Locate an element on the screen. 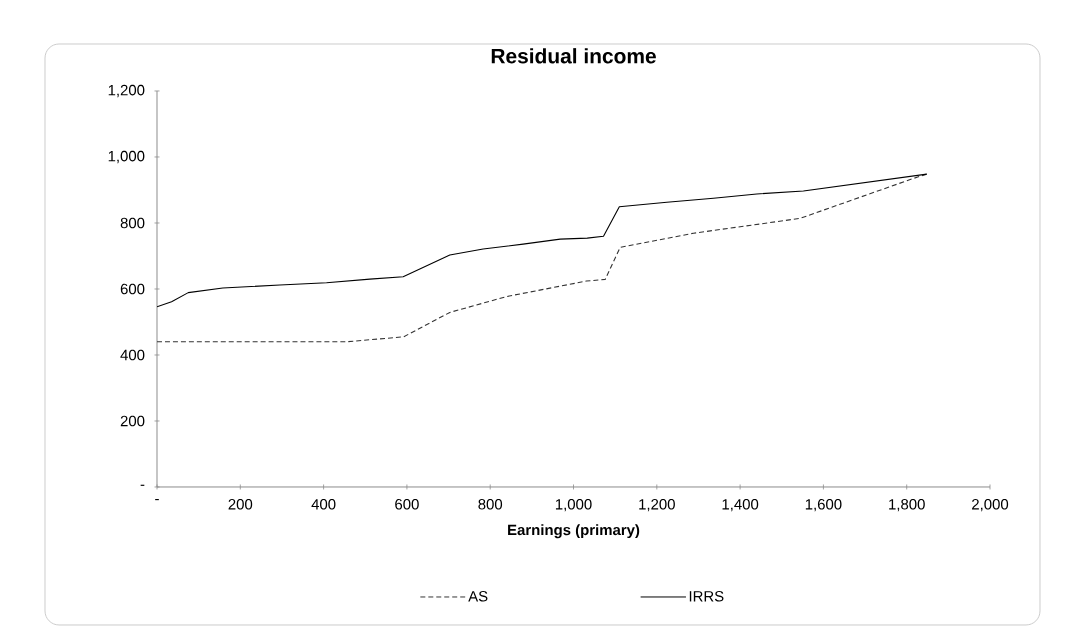  legend-label: IRRS is located at coordinates (706, 596).